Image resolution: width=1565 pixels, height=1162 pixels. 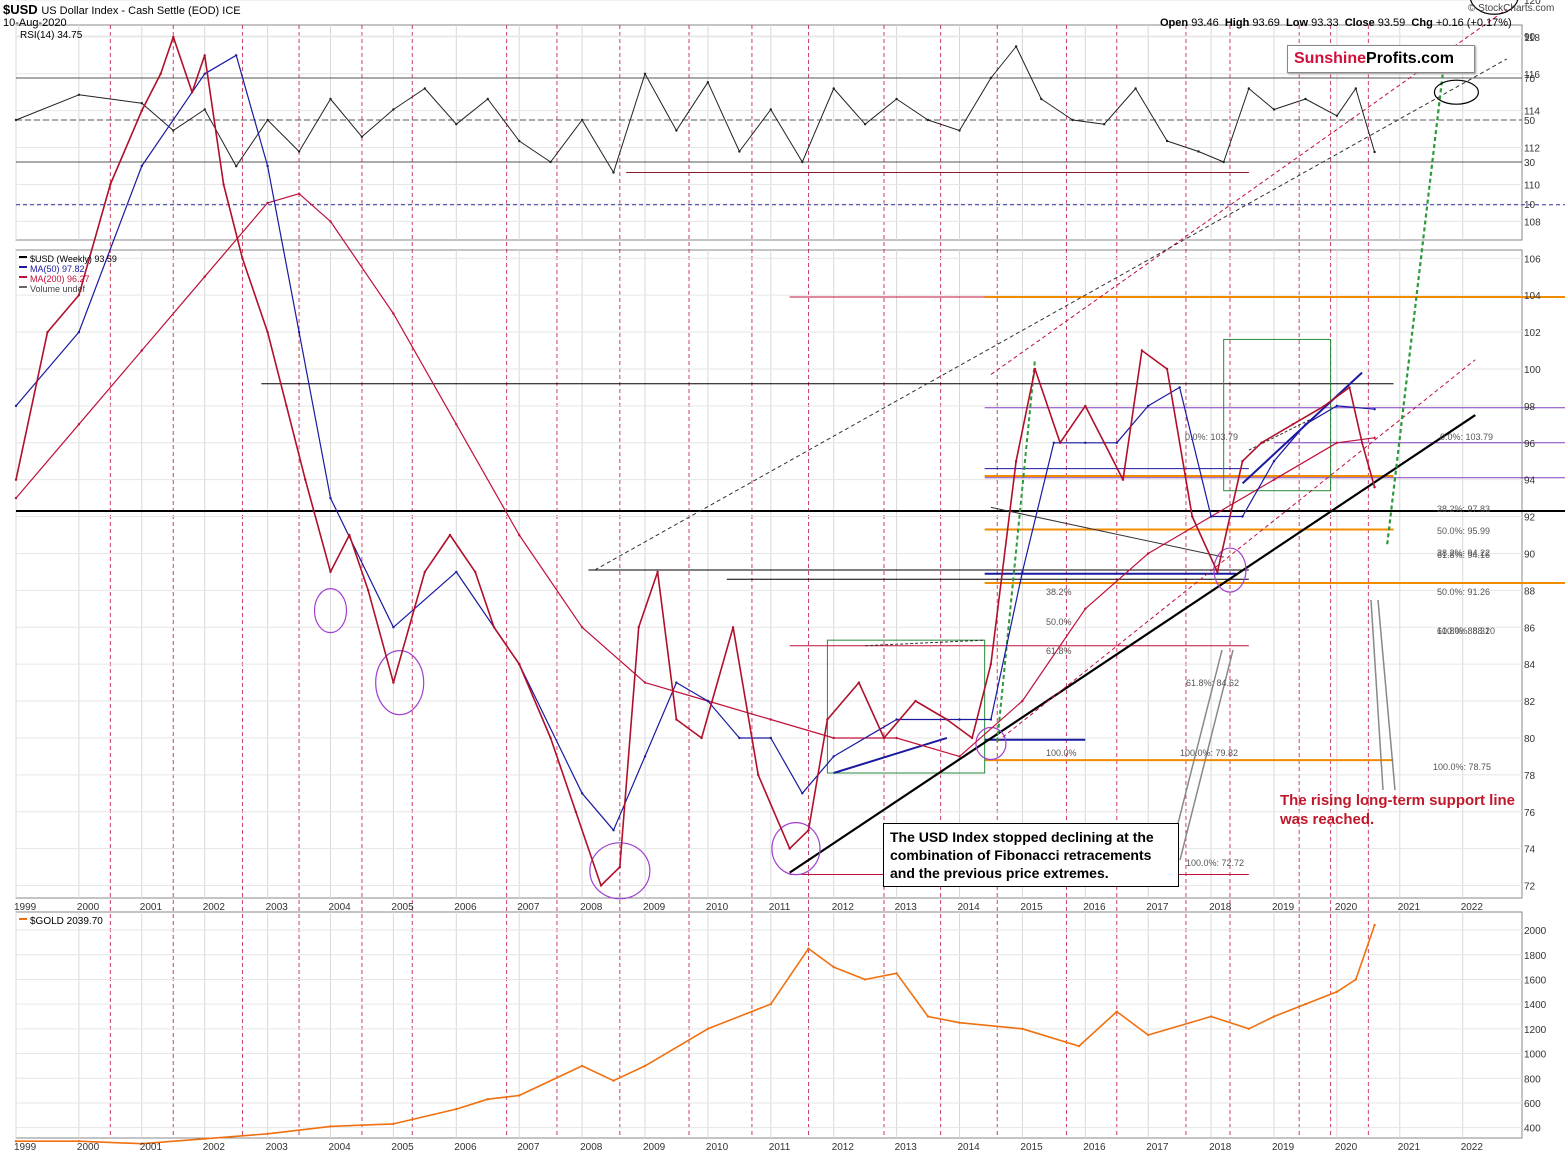 I want to click on green-dashed-rally-2014, so click(x=1016, y=550).